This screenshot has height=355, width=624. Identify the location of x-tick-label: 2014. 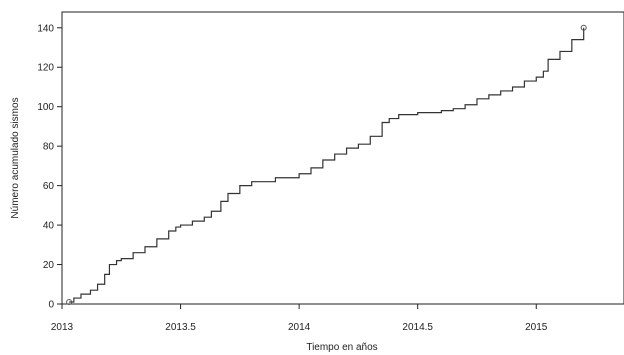
(299, 327).